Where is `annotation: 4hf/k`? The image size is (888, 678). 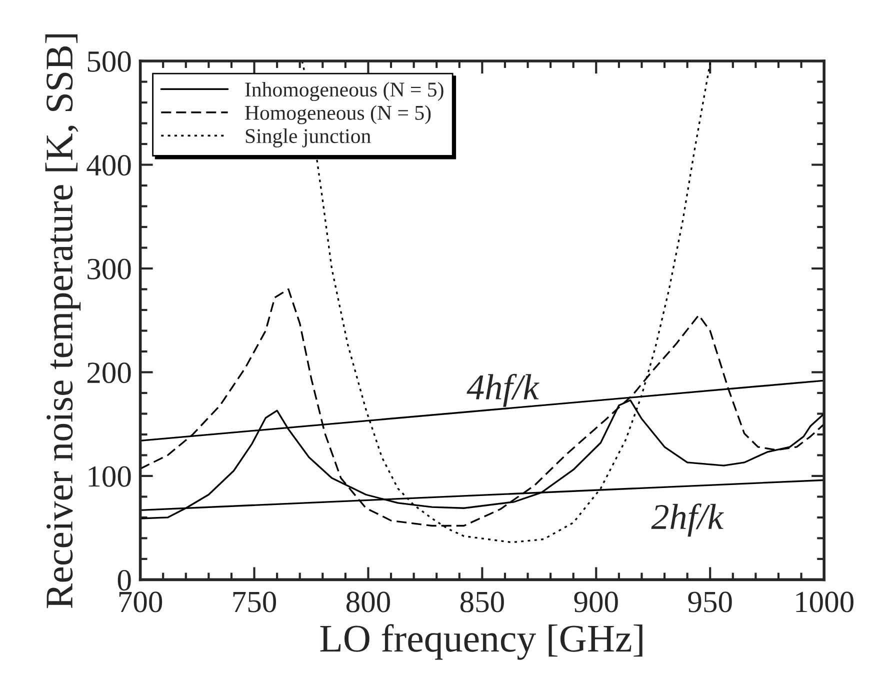
annotation: 4hf/k is located at coordinates (503, 390).